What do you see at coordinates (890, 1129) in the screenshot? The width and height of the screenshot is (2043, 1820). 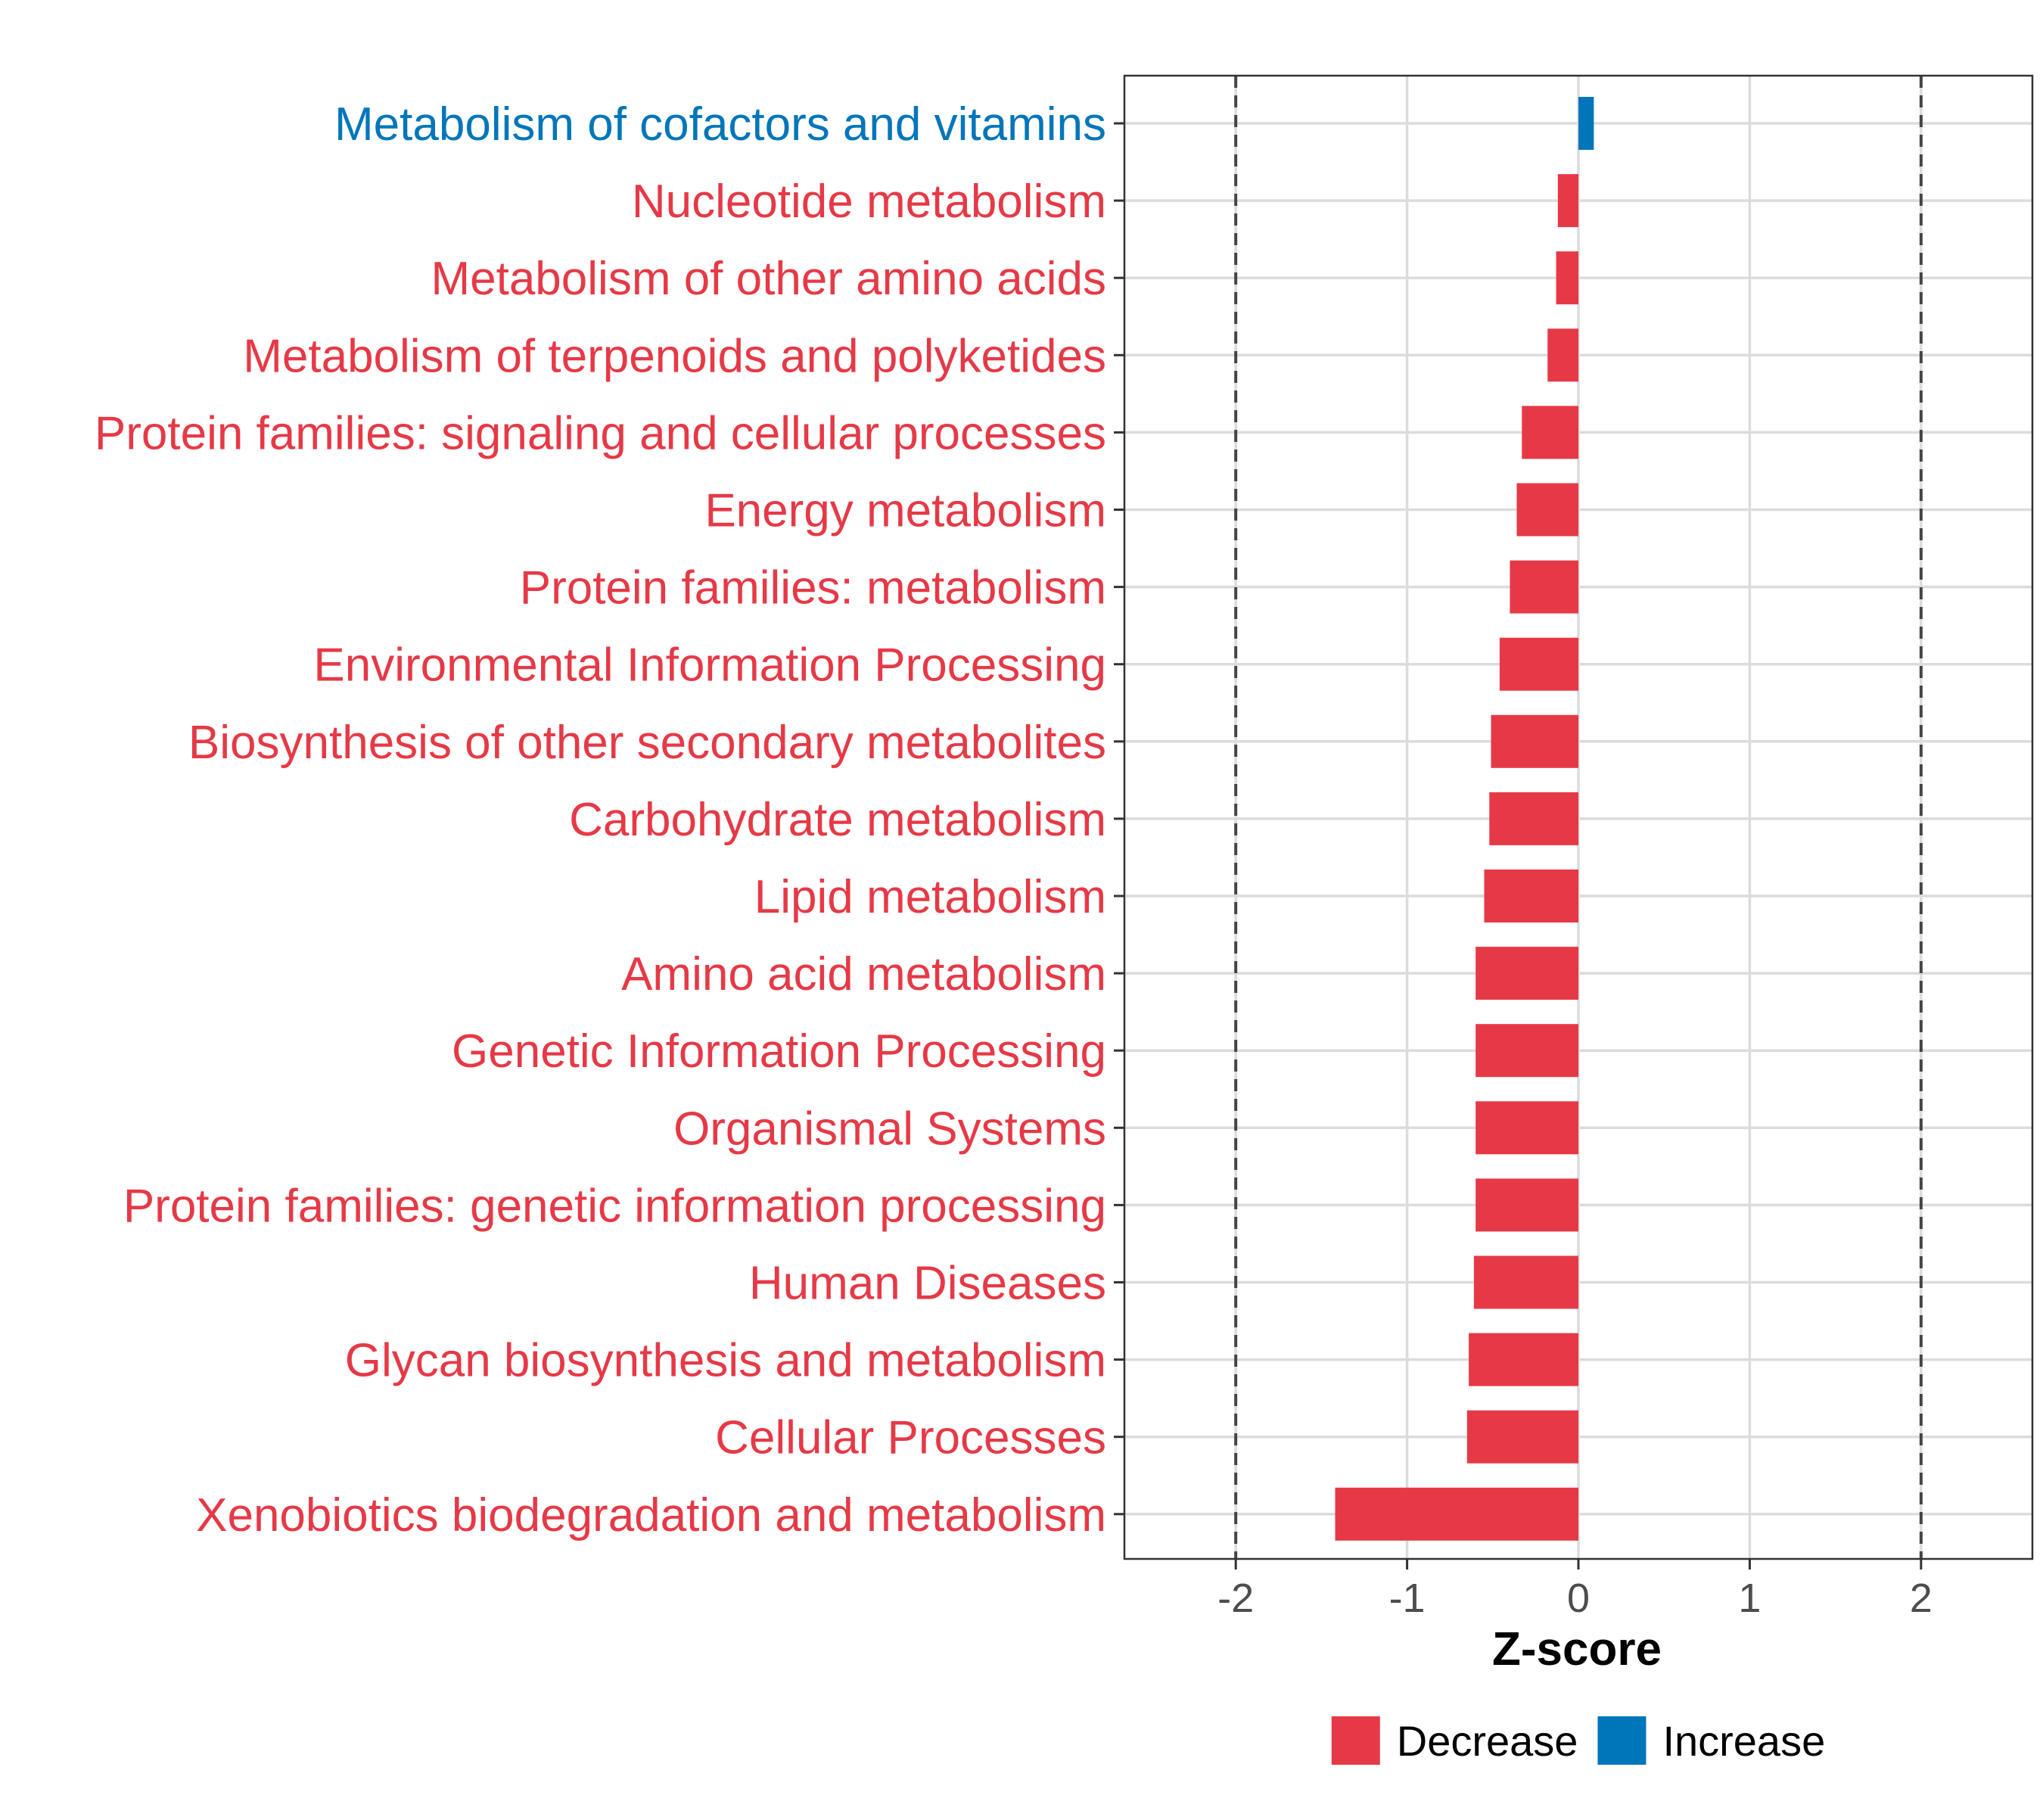 I see `category-label: Organismal Systems` at bounding box center [890, 1129].